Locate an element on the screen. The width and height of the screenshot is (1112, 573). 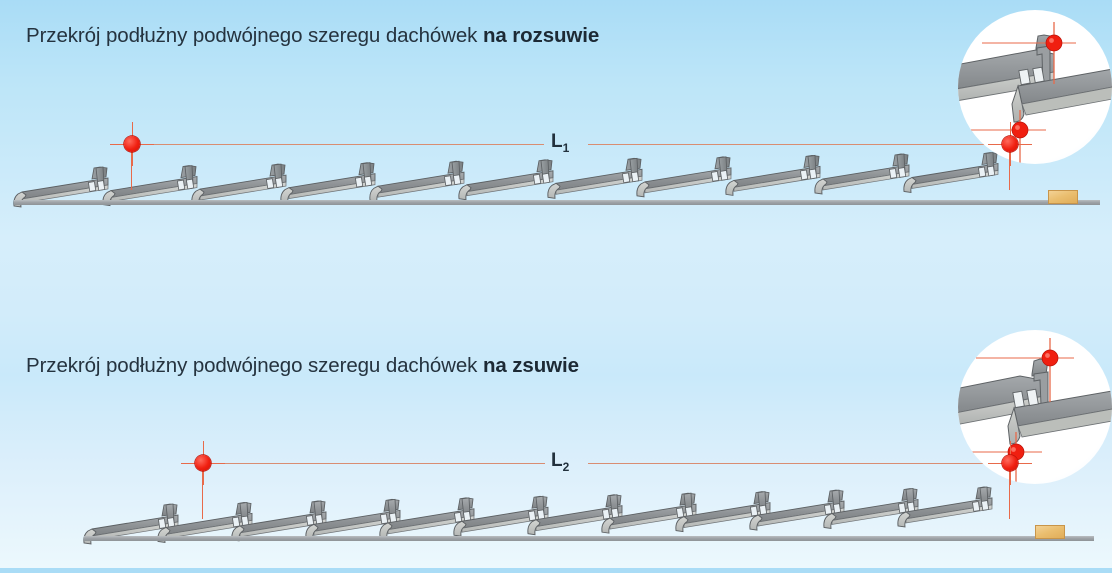
support-line-zsuw is located at coordinates (589, 538).